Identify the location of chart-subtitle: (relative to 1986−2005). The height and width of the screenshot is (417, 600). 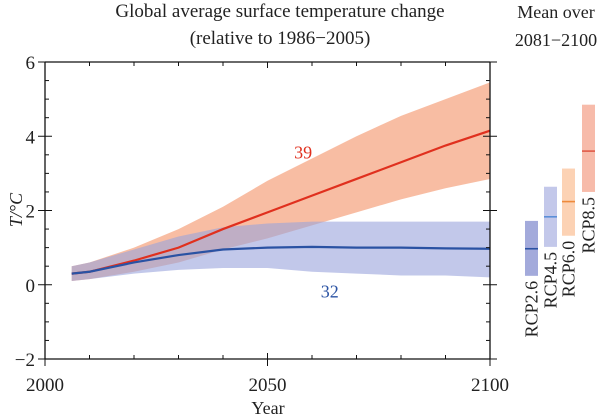
(280, 38).